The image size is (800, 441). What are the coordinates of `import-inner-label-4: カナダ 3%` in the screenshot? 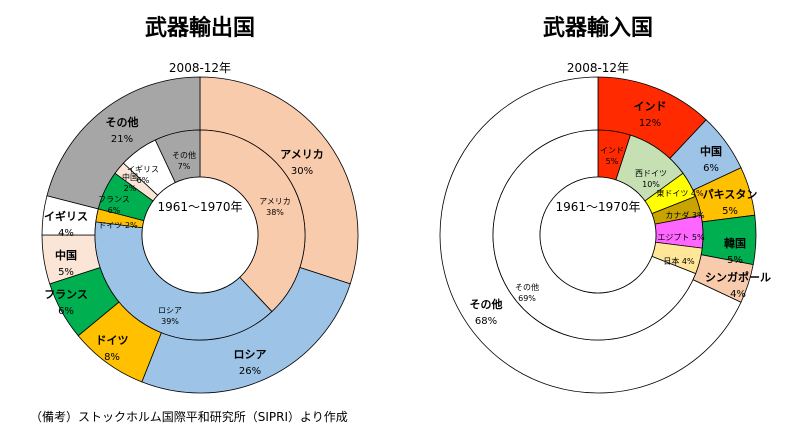 It's located at (685, 215).